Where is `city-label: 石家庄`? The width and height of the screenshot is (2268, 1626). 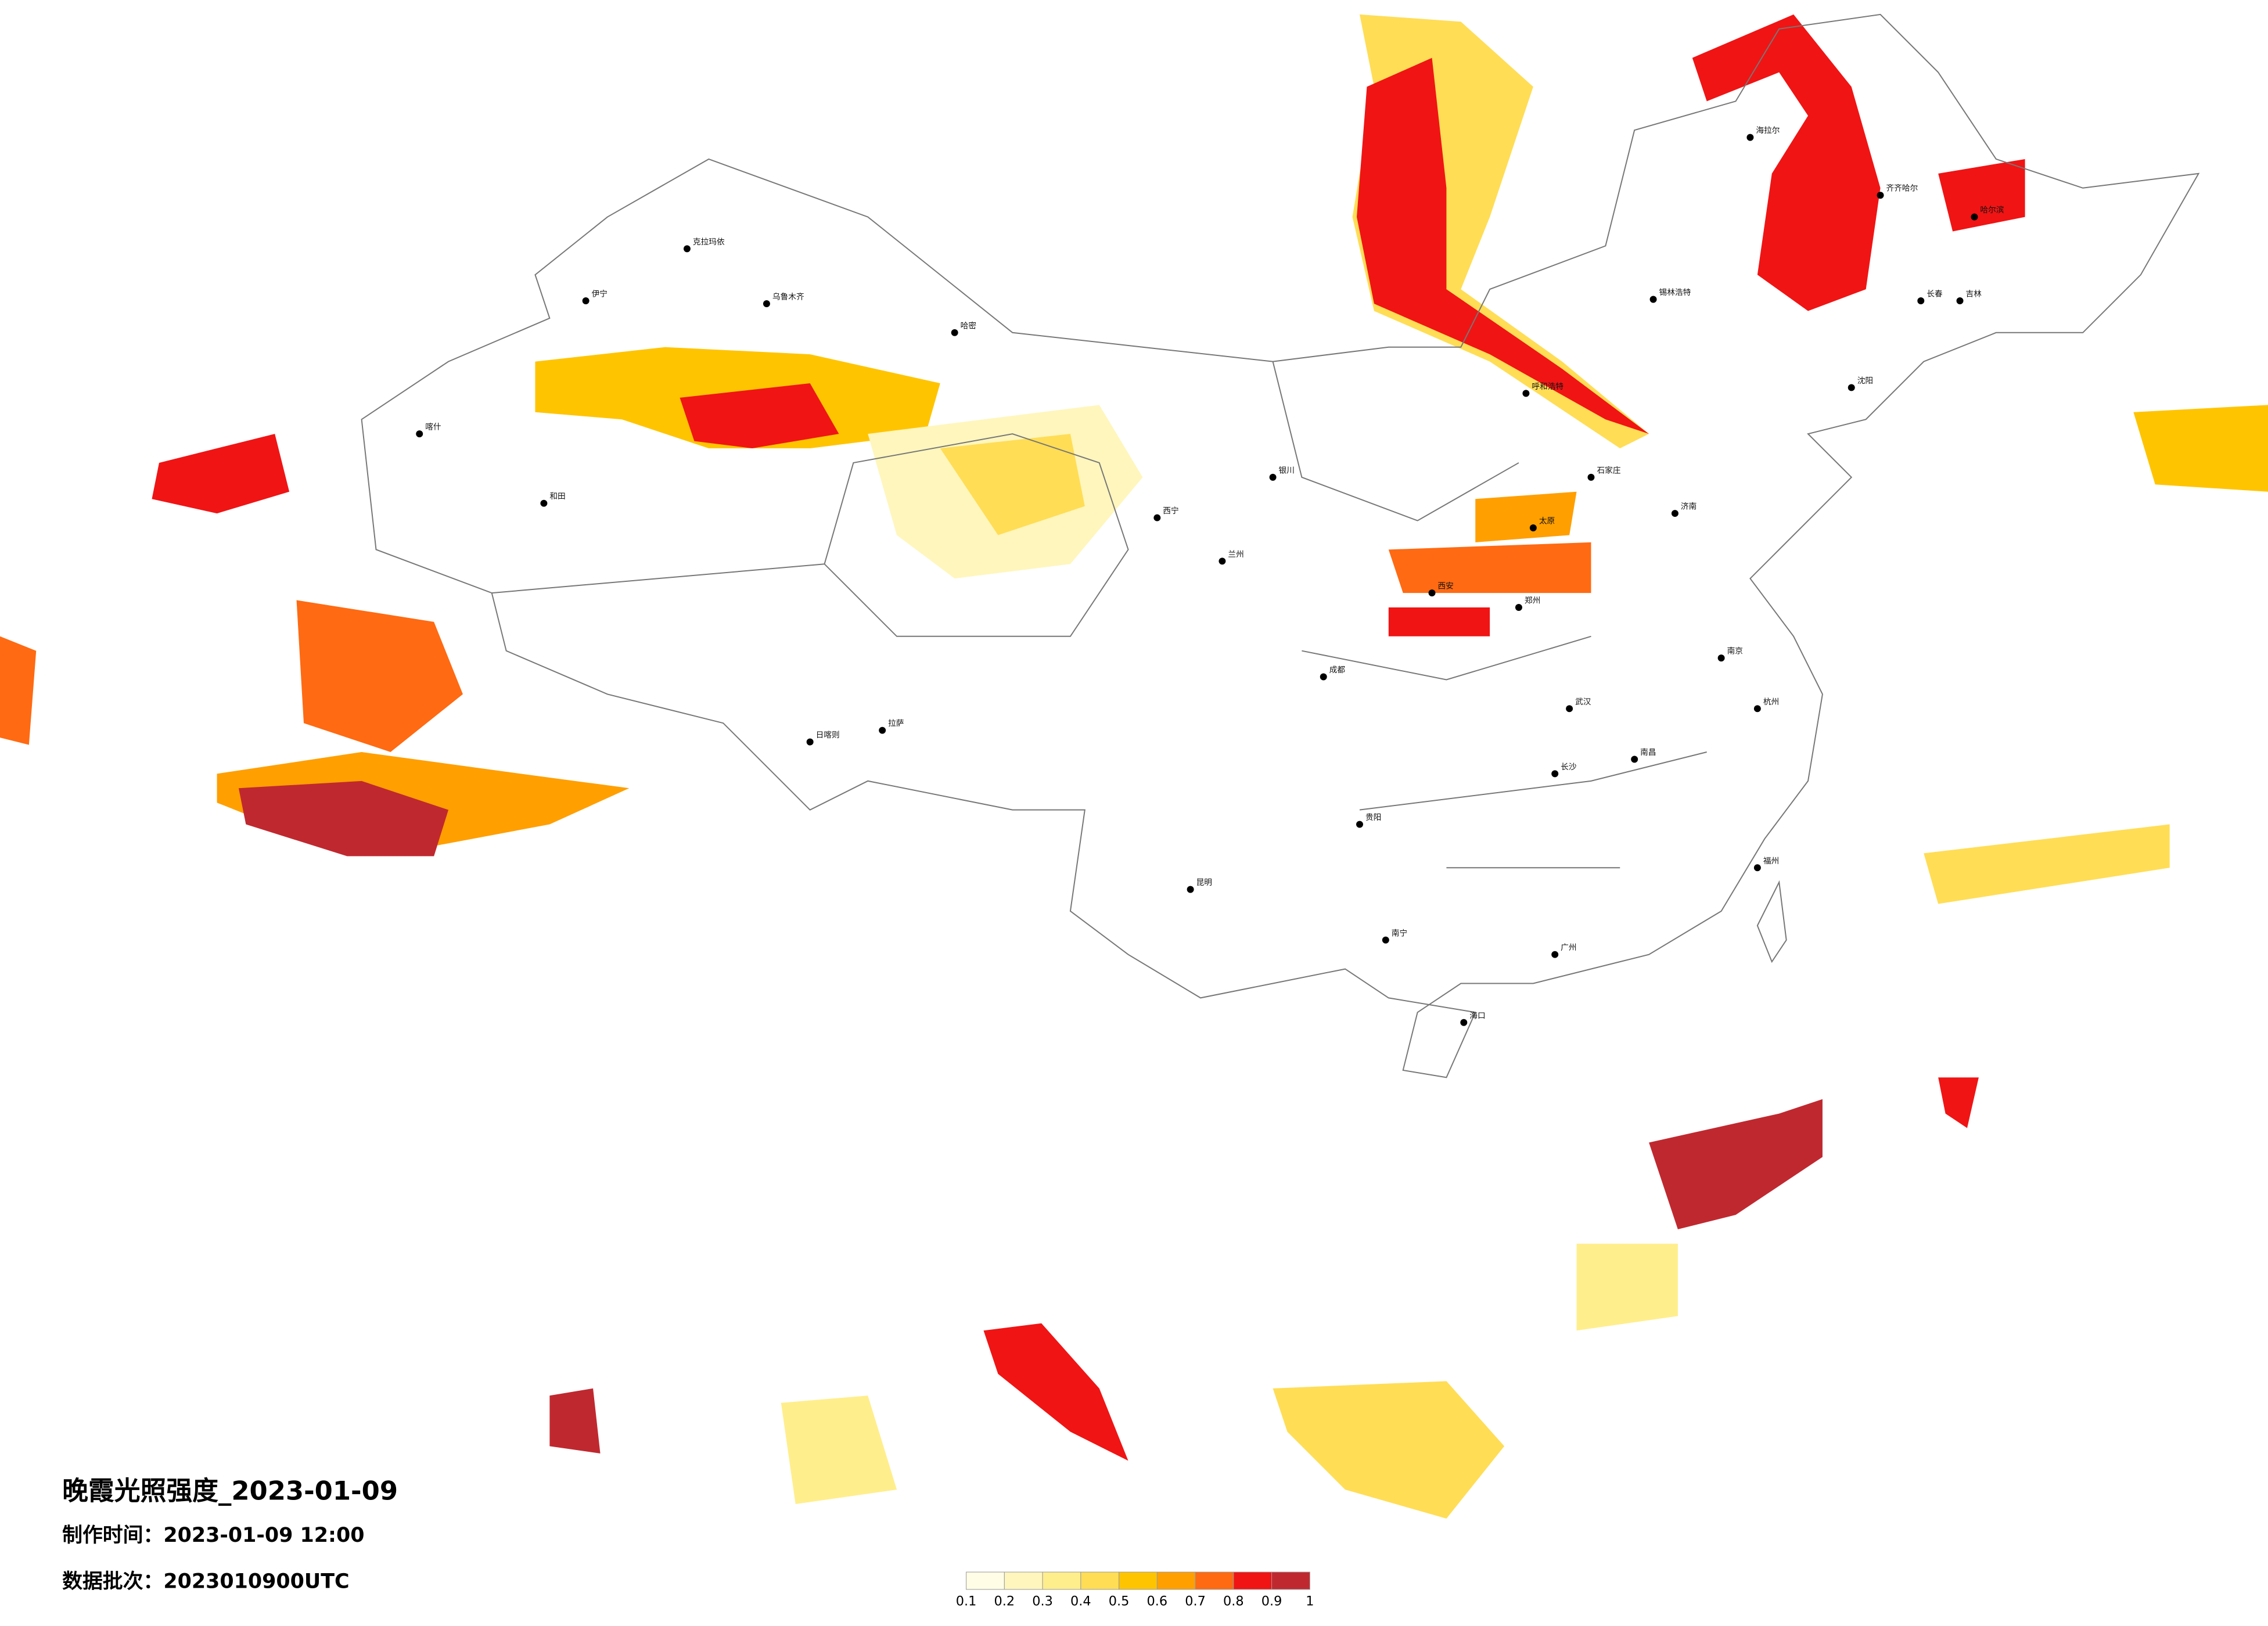
city-label: 石家庄 is located at coordinates (1608, 470).